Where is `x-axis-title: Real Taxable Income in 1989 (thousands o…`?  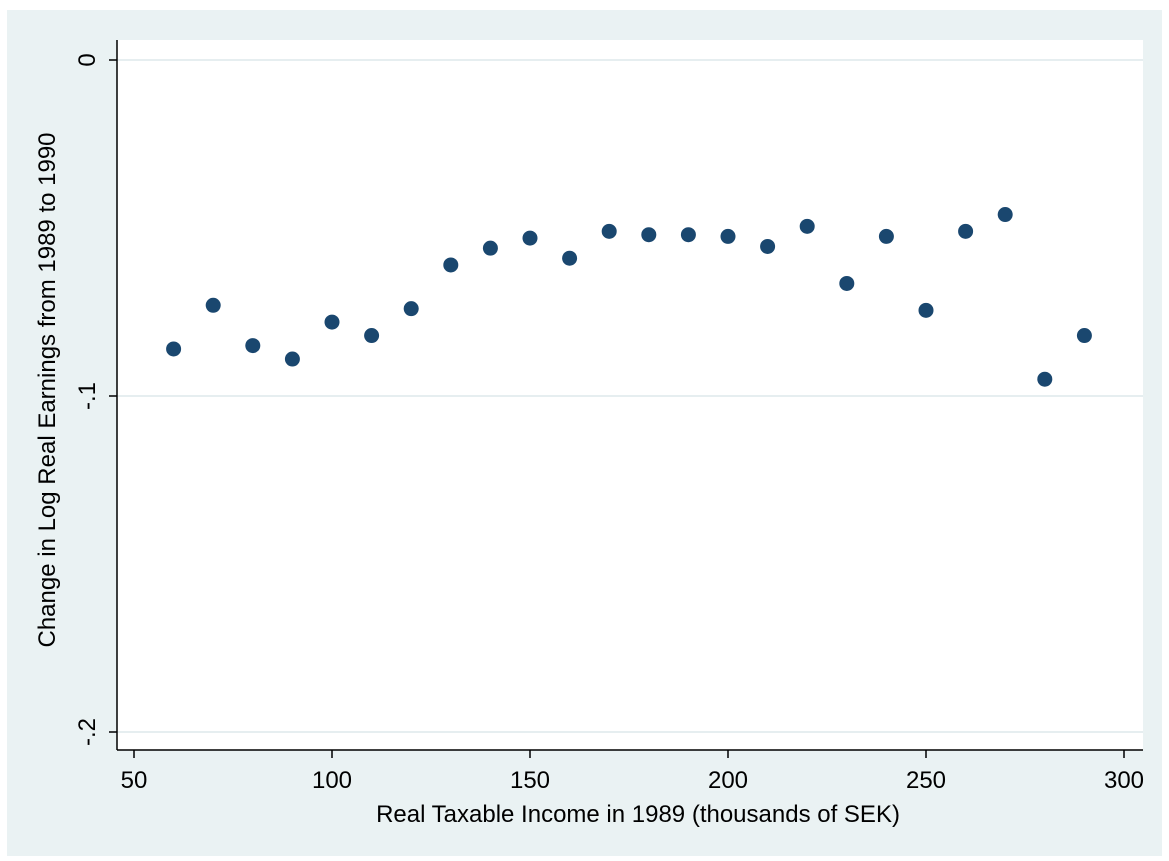 x-axis-title: Real Taxable Income in 1989 (thousands o… is located at coordinates (638, 814).